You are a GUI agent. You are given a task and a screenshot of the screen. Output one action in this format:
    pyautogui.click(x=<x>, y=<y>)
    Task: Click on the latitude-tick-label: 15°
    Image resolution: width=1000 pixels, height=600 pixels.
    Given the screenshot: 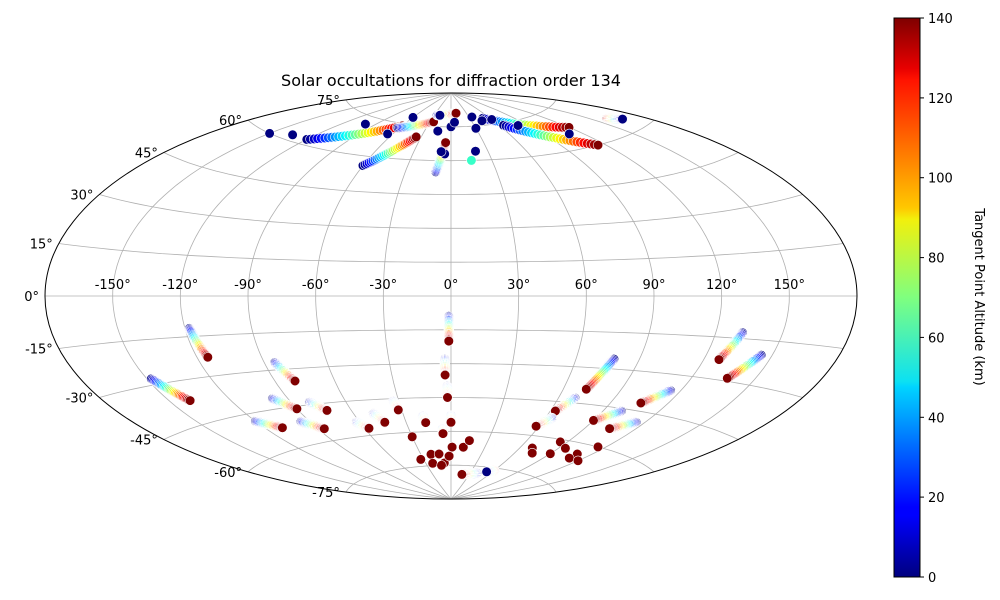 What is the action you would take?
    pyautogui.click(x=41, y=245)
    